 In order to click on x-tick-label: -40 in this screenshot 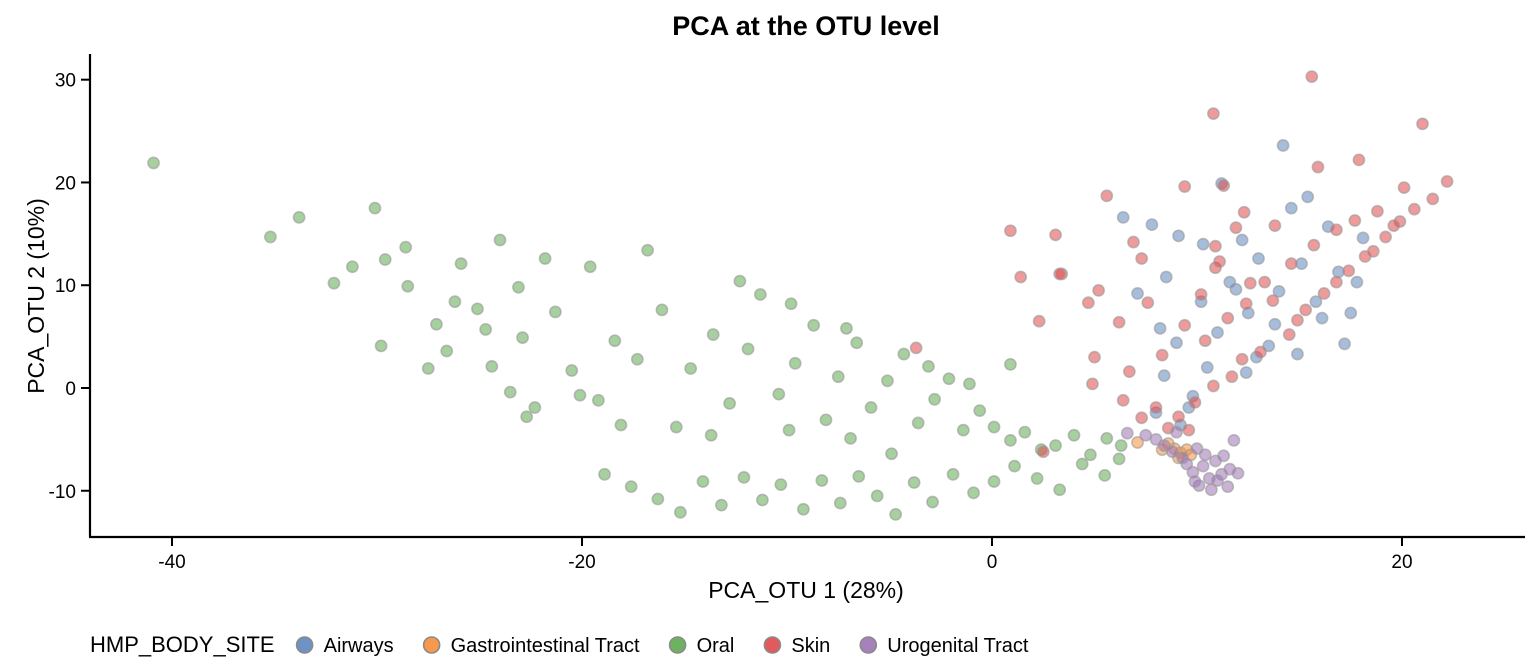, I will do `click(171, 562)`.